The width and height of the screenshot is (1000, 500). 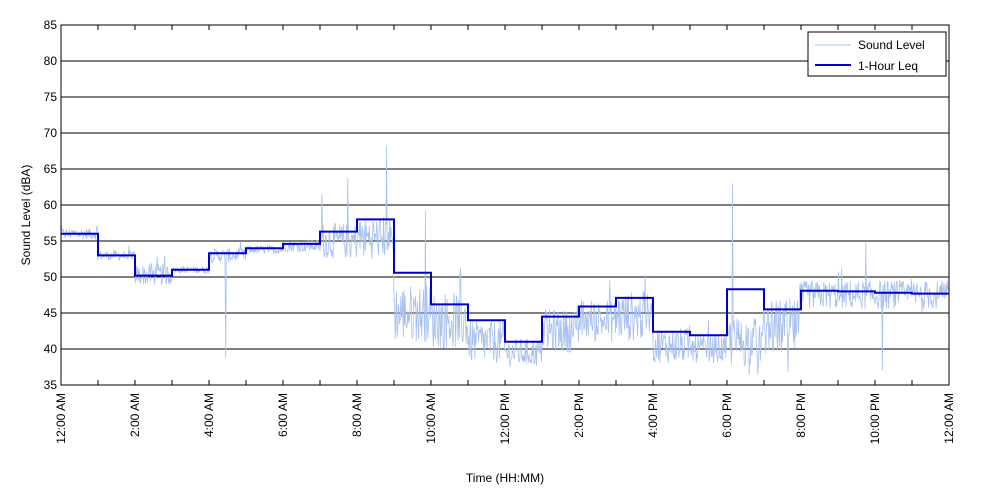 What do you see at coordinates (51, 133) in the screenshot?
I see `y-tick-label: 70` at bounding box center [51, 133].